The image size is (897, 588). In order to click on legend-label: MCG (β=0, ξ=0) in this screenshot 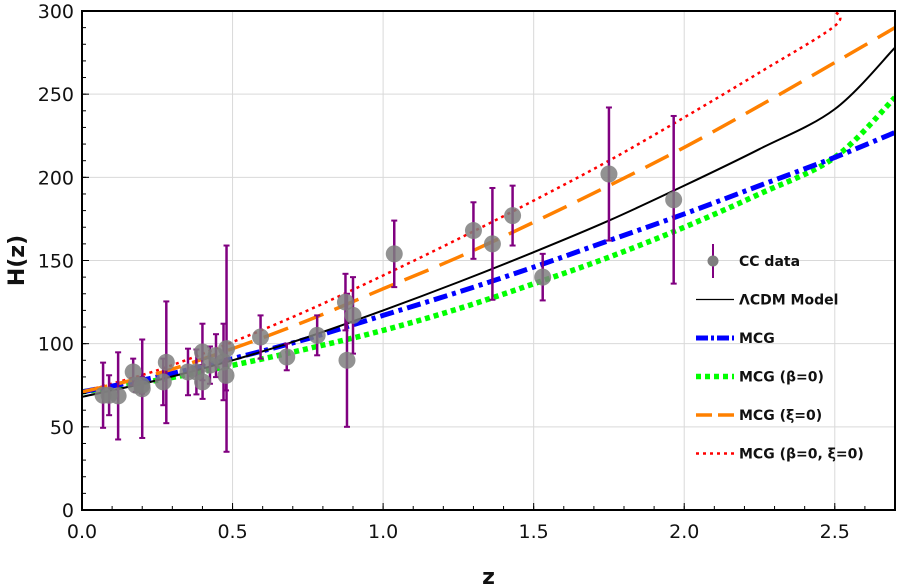, I will do `click(801, 455)`.